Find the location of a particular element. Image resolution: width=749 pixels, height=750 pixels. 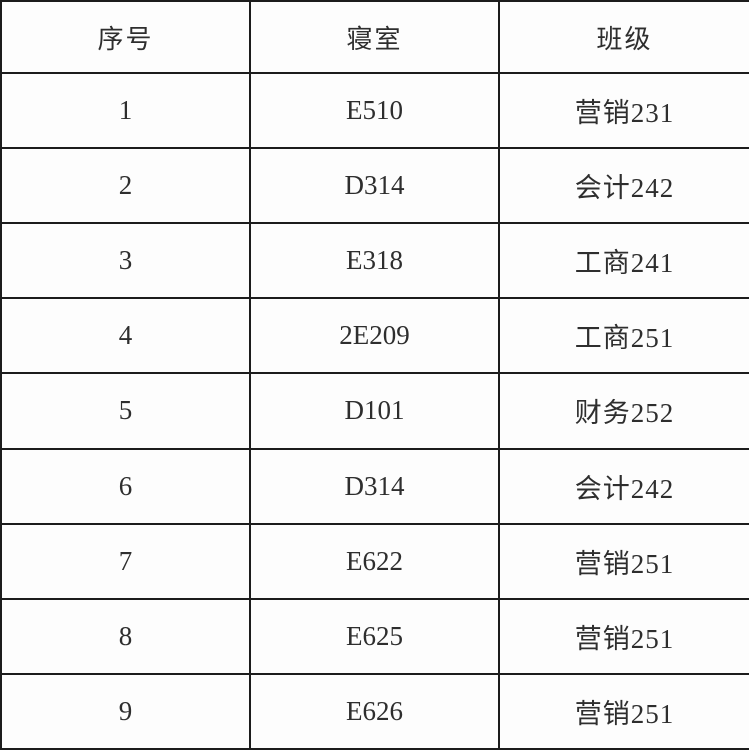

table-row: 2 D314 会计242 is located at coordinates (374, 186).